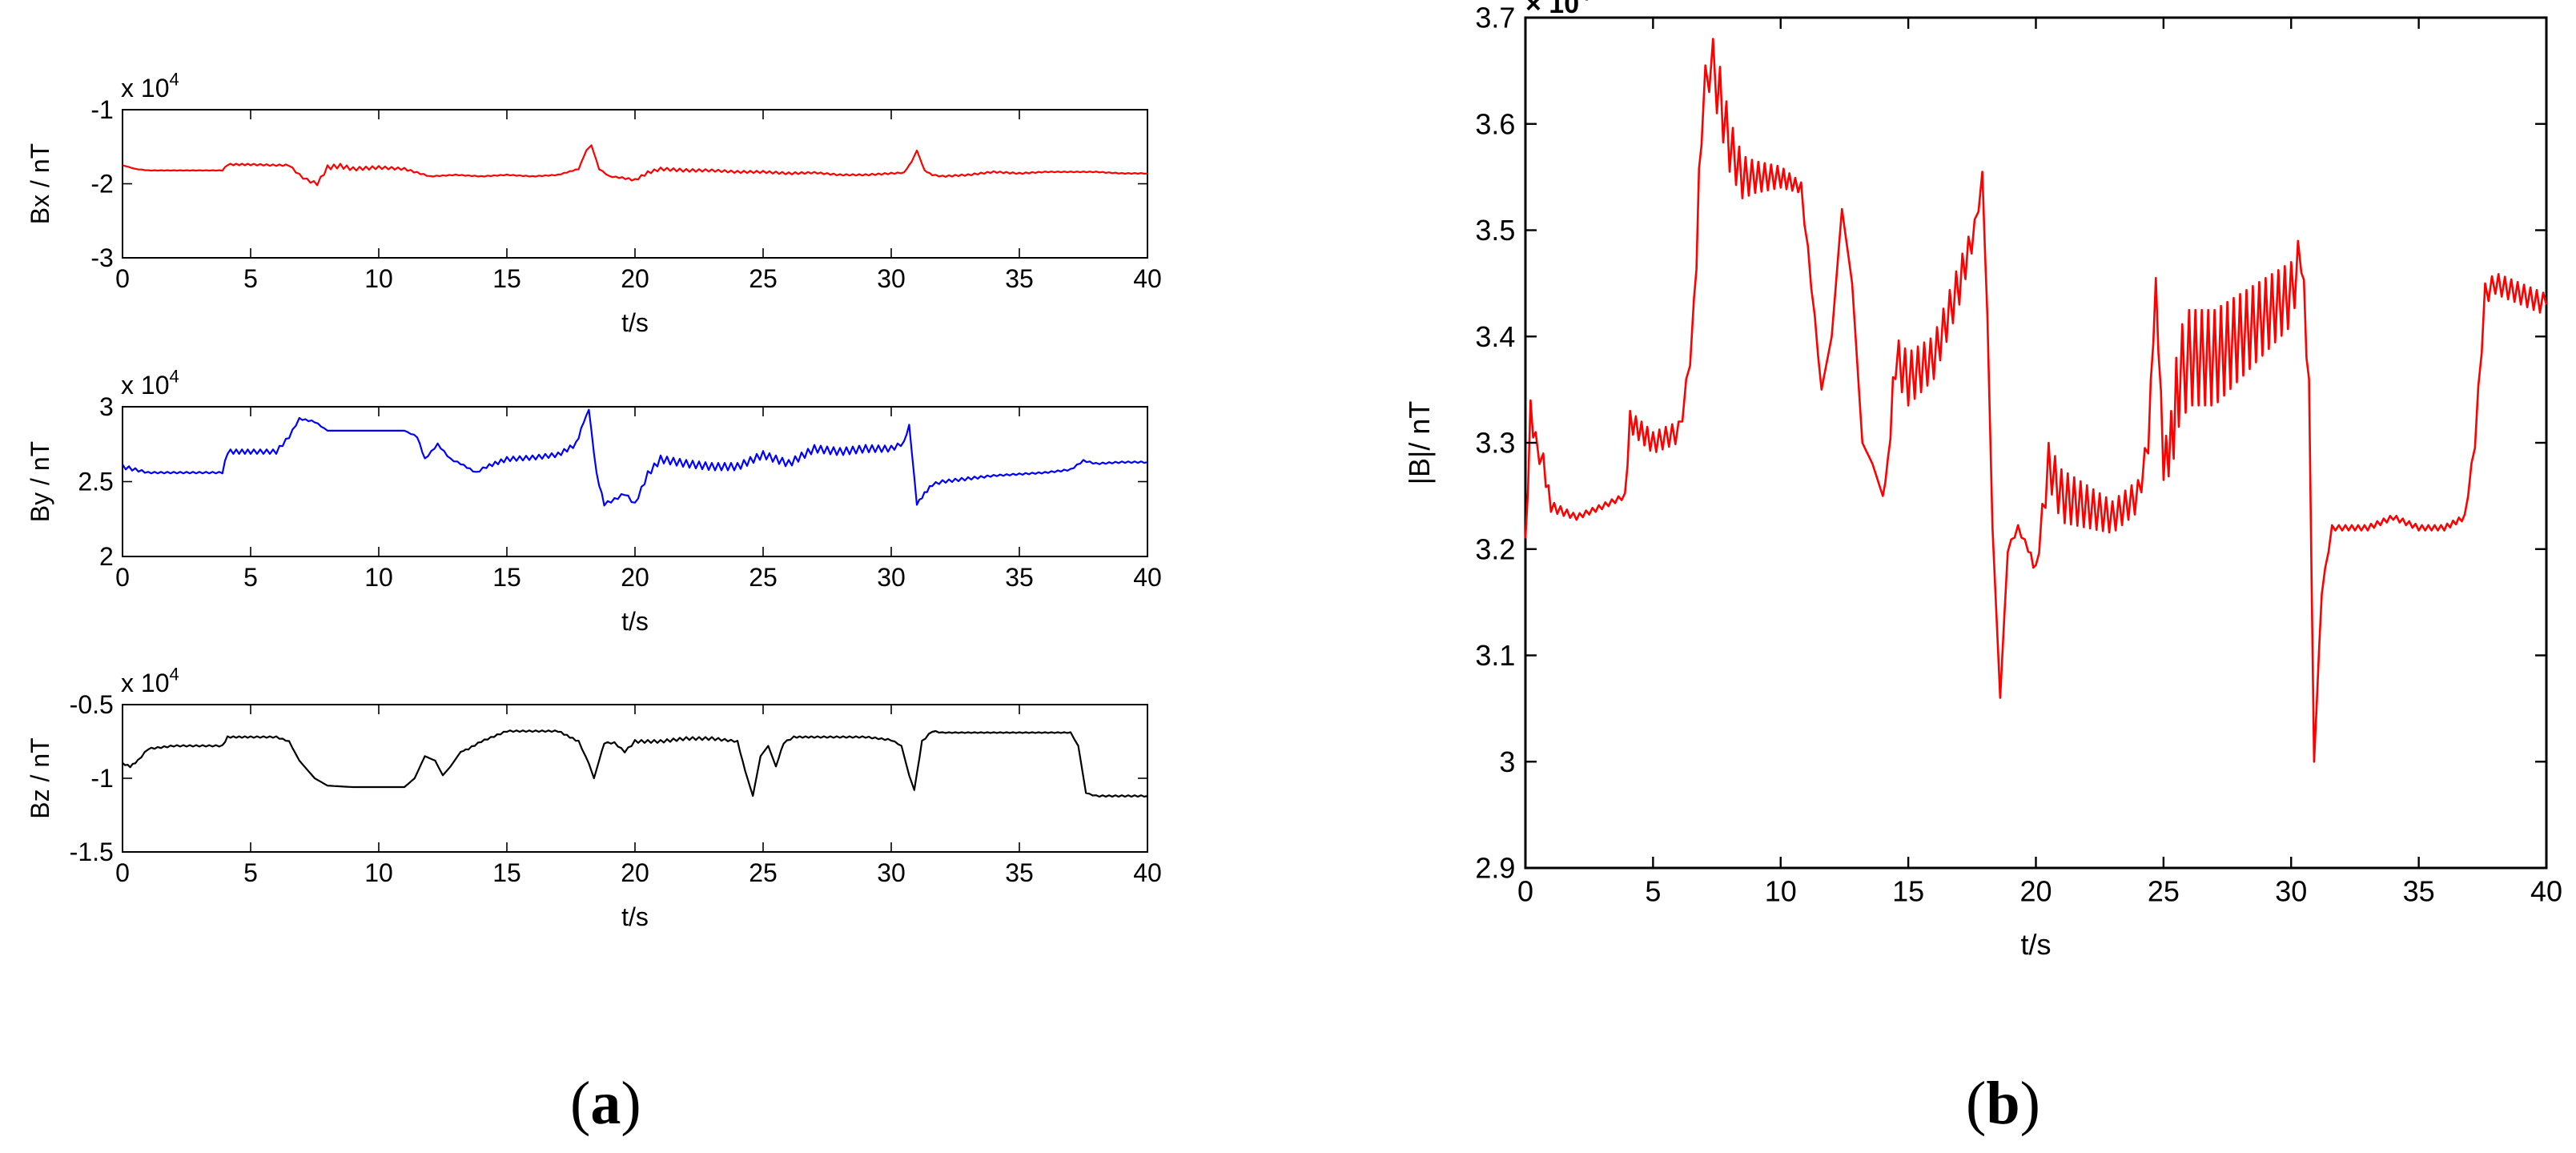 The width and height of the screenshot is (2576, 1153). Describe the element at coordinates (635, 764) in the screenshot. I see `series-line-bz` at that location.